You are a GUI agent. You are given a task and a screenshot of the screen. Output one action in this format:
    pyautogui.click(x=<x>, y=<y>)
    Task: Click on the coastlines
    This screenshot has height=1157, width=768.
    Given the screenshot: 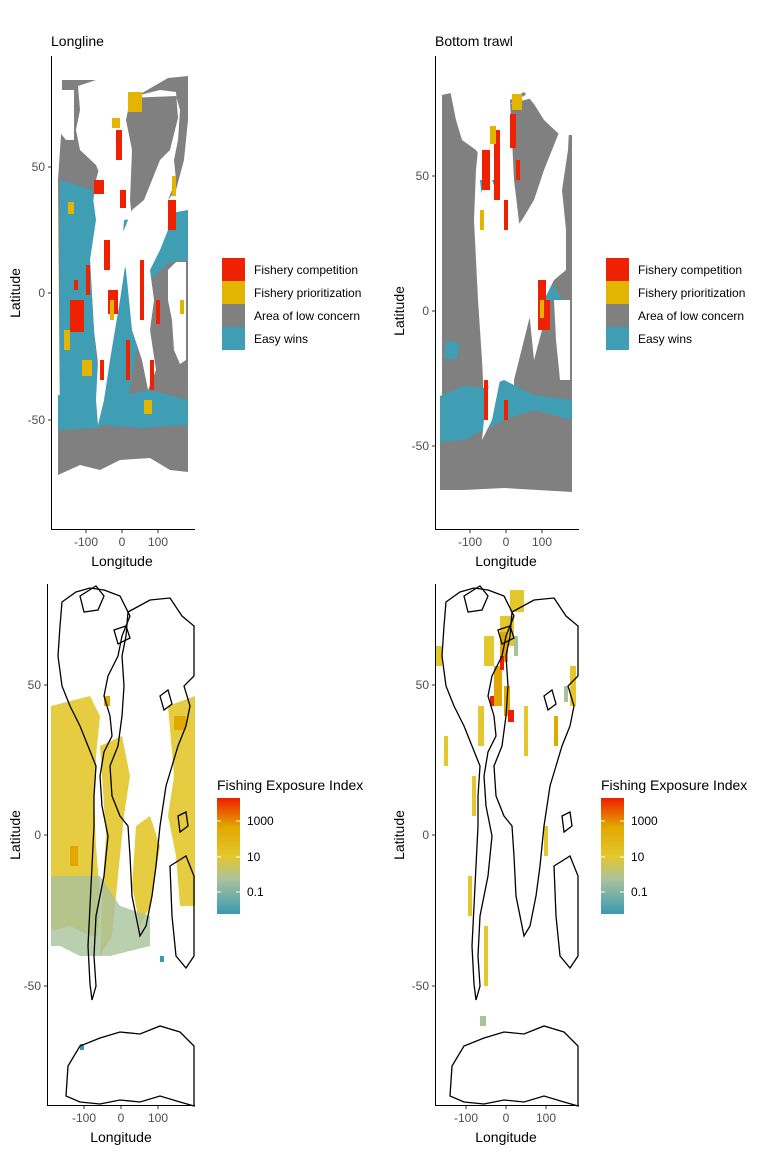 What is the action you would take?
    pyautogui.click(x=510, y=846)
    